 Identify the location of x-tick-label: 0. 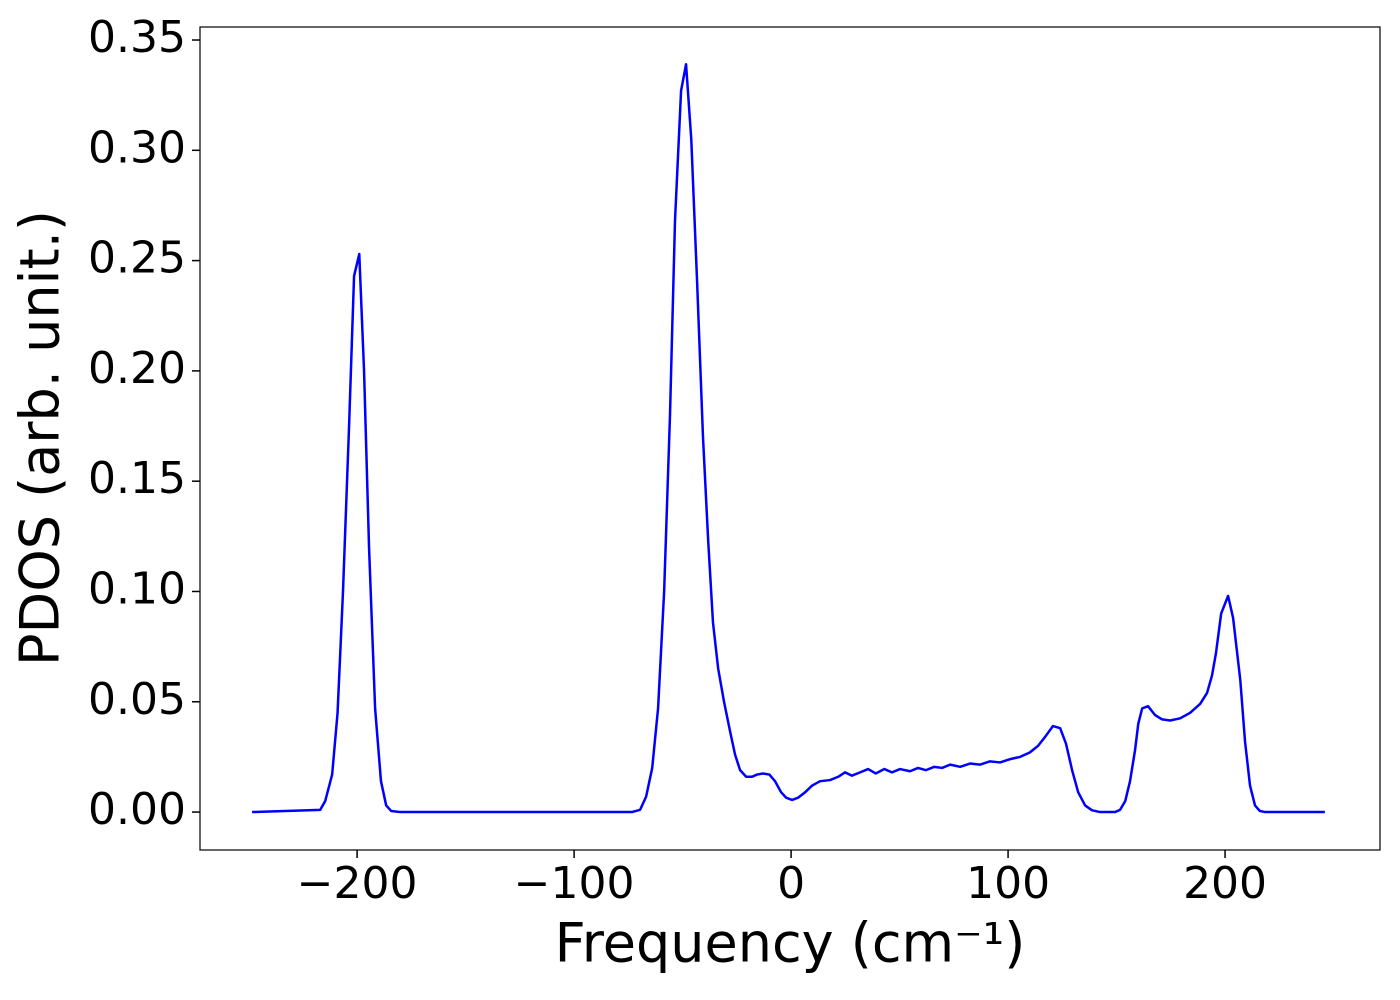
(791, 883).